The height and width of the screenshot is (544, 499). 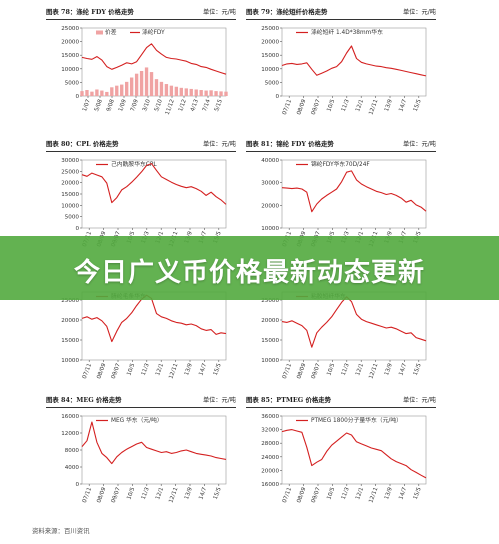 What do you see at coordinates (153, 32) in the screenshot?
I see `legend-label: 涤纶FDY` at bounding box center [153, 32].